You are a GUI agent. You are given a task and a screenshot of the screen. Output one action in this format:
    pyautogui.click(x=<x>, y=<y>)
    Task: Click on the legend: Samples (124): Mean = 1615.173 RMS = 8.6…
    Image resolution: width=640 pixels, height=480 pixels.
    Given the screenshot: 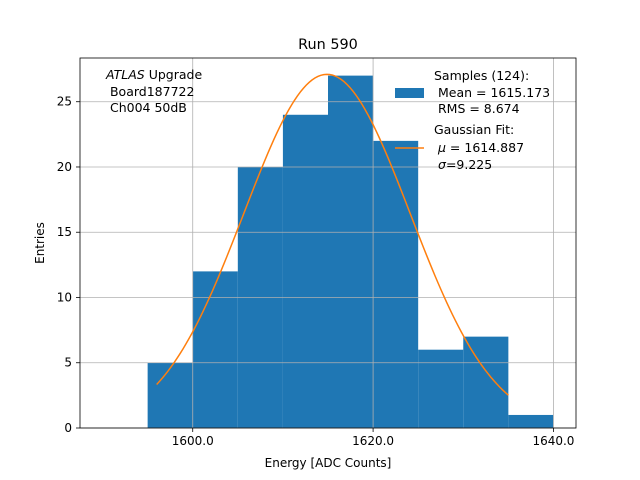 What is the action you would take?
    pyautogui.click(x=472, y=120)
    